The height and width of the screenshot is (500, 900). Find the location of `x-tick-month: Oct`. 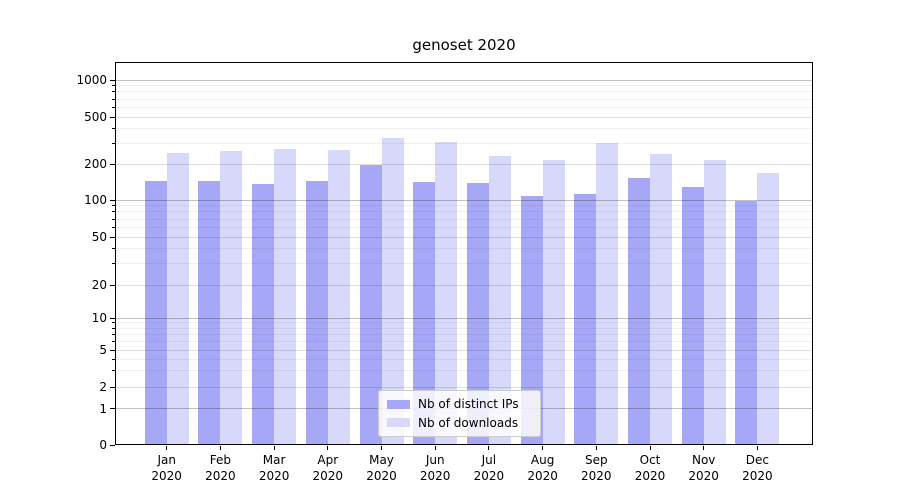

x-tick-month: Oct is located at coordinates (650, 460).